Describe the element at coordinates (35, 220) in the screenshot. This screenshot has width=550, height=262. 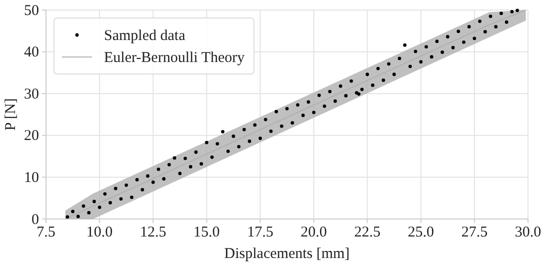
I see `y-tick-label: 0` at that location.